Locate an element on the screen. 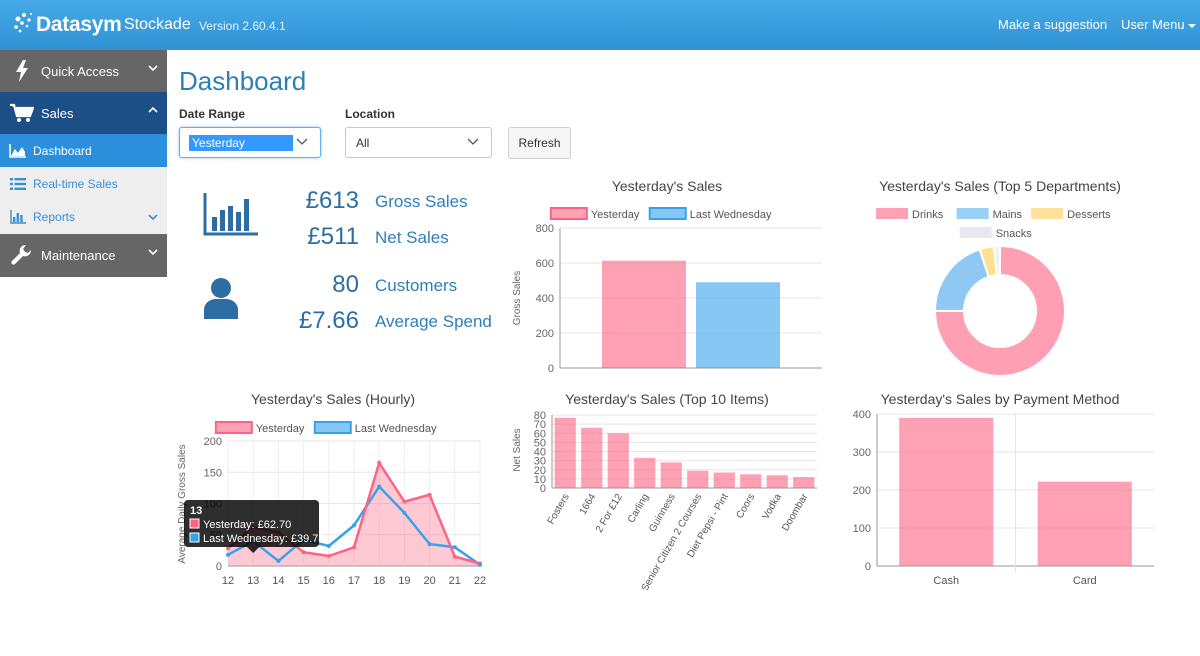 This screenshot has width=1200, height=656. x-tick-label: 15 is located at coordinates (303, 581).